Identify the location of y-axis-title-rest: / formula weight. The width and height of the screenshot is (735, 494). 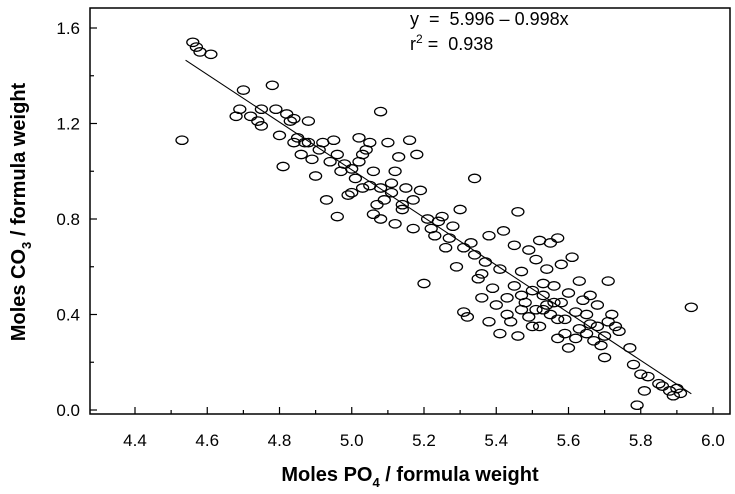
(19, 161).